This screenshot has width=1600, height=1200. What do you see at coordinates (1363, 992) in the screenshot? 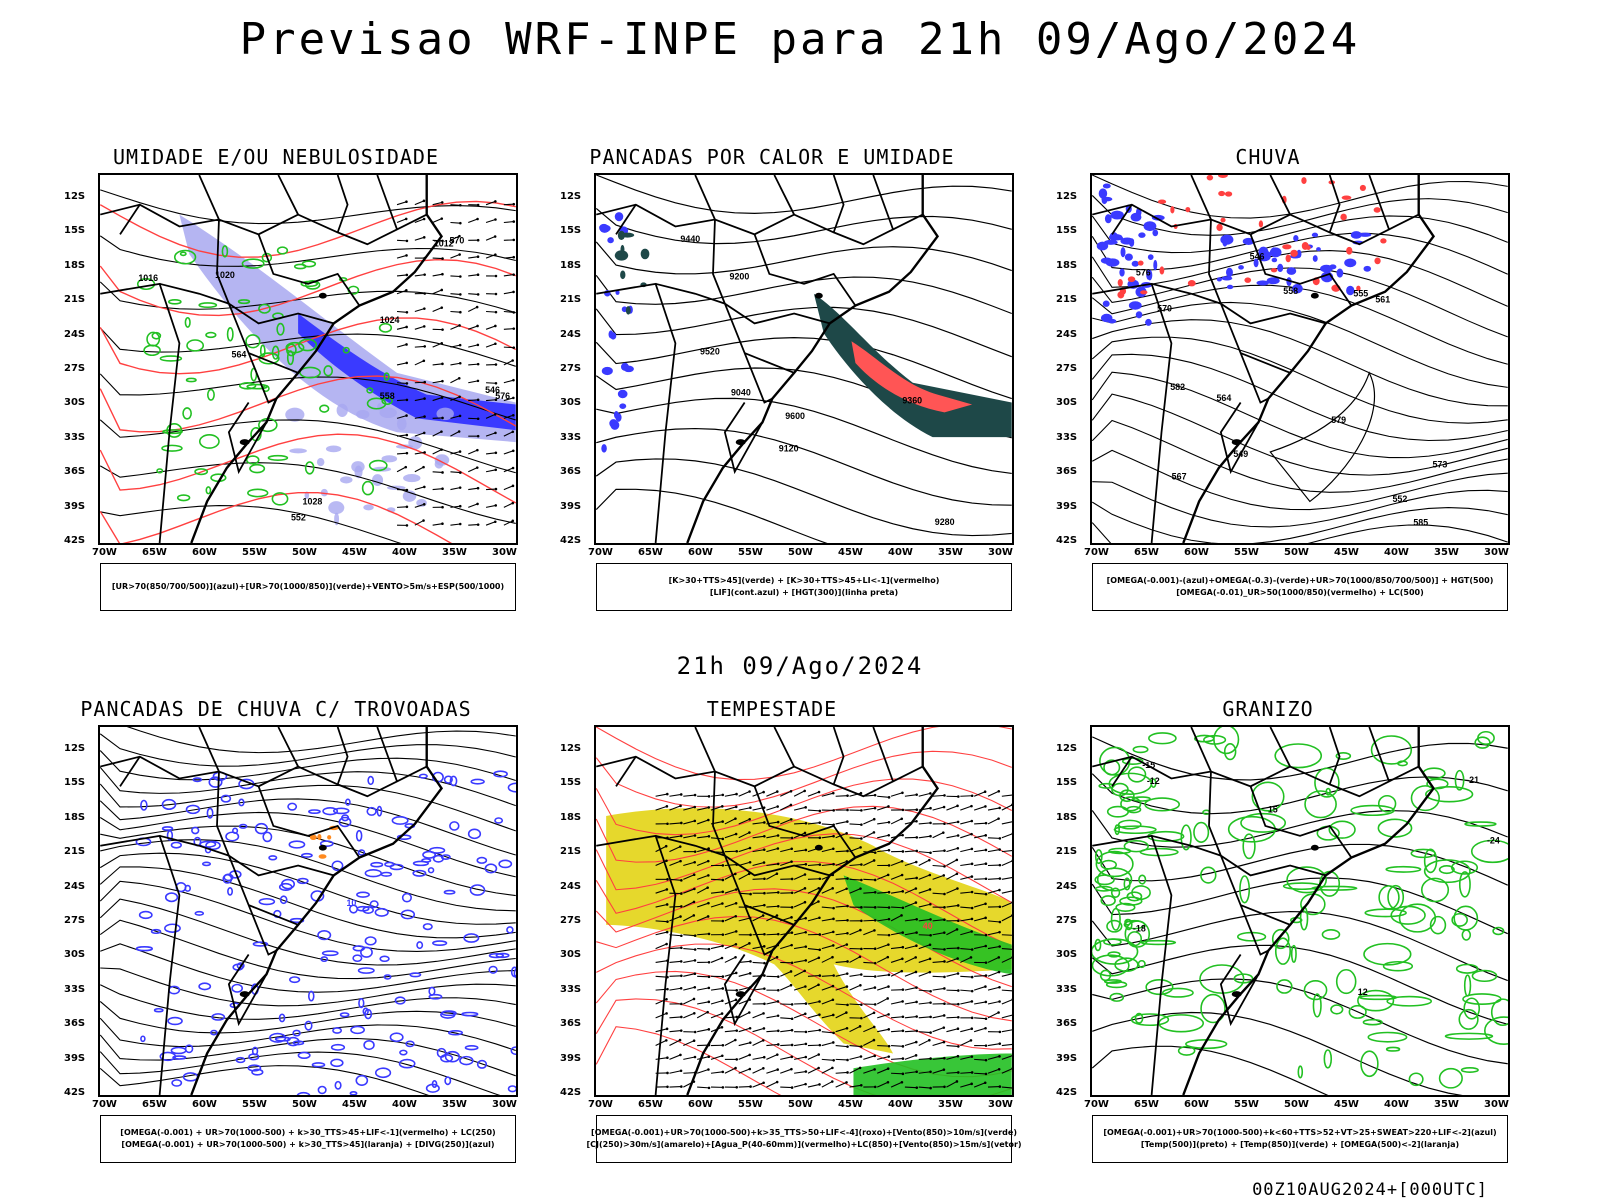
I see `contour-value-label: 12` at bounding box center [1363, 992].